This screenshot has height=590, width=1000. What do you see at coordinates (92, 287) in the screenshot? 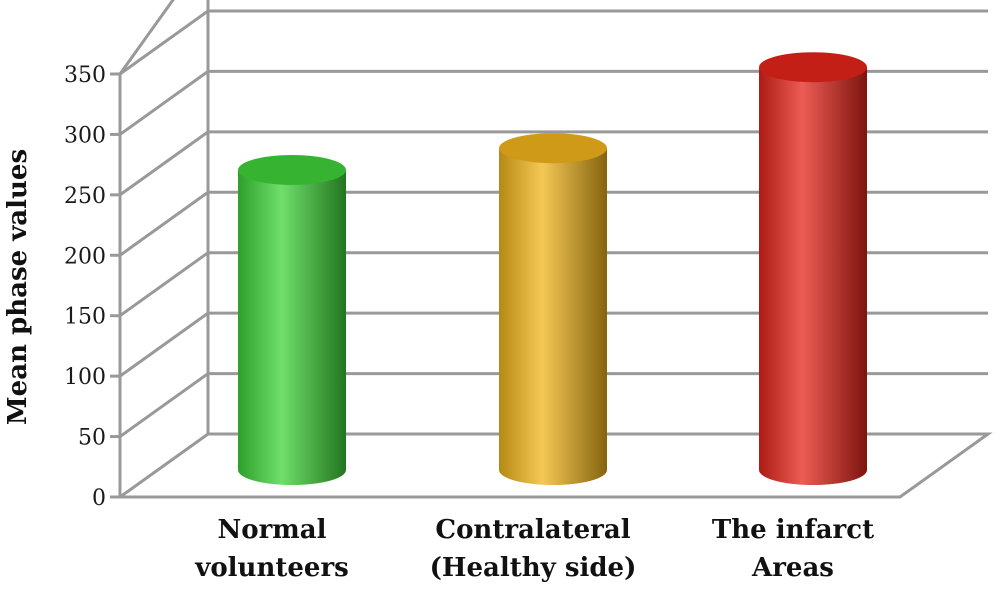
I see `y-tick-labels: 0 50 100 150 200 250 300 350` at bounding box center [92, 287].